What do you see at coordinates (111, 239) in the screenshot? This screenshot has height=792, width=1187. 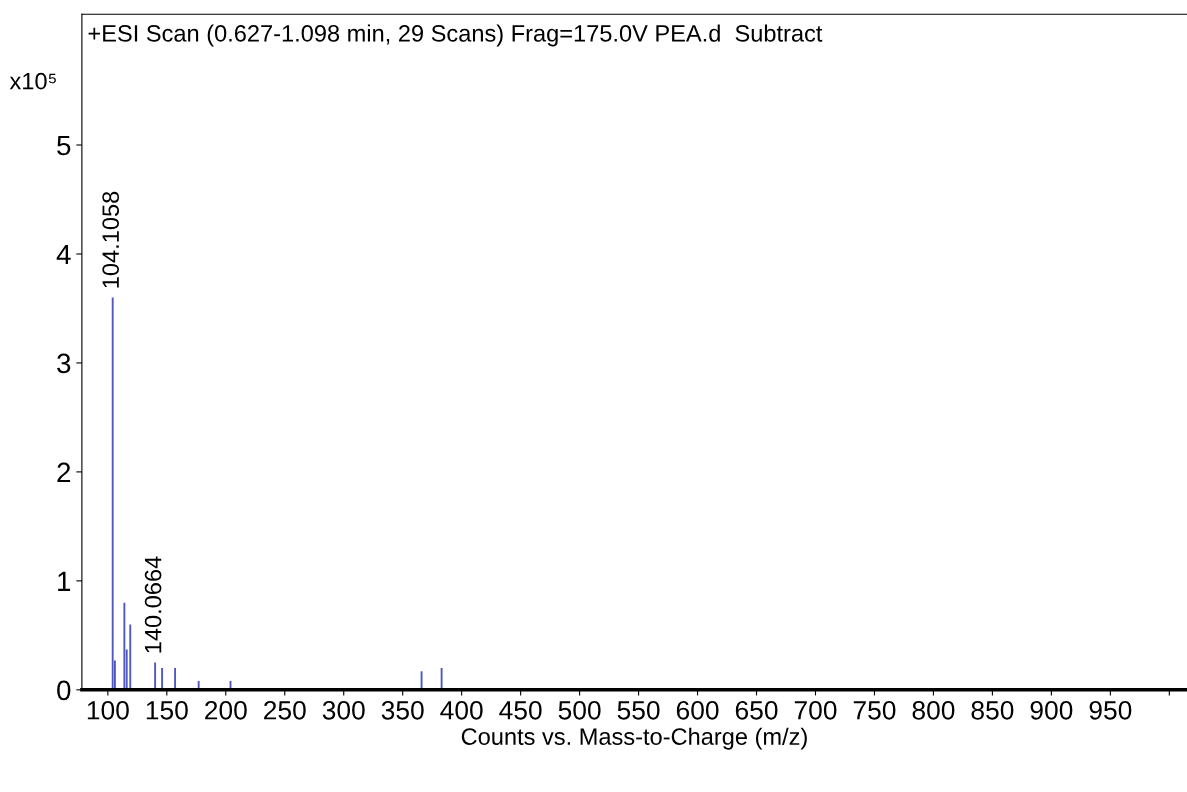 I see `annotation: 104.1058` at bounding box center [111, 239].